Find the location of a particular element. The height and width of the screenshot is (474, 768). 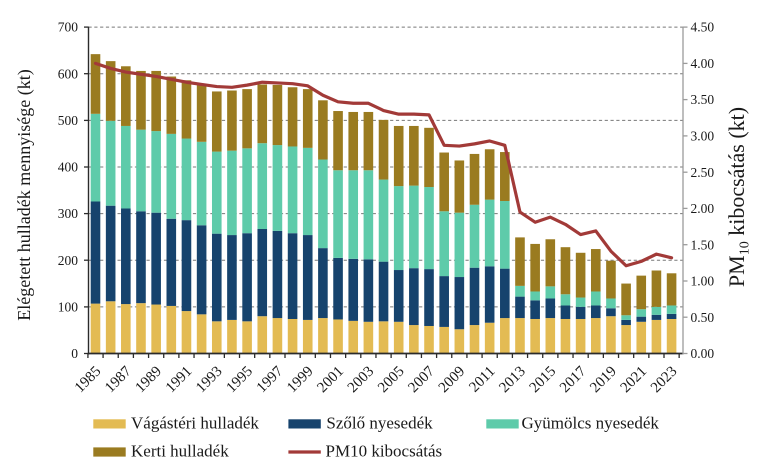

svg-text: 1.50 is located at coordinates (703, 244).